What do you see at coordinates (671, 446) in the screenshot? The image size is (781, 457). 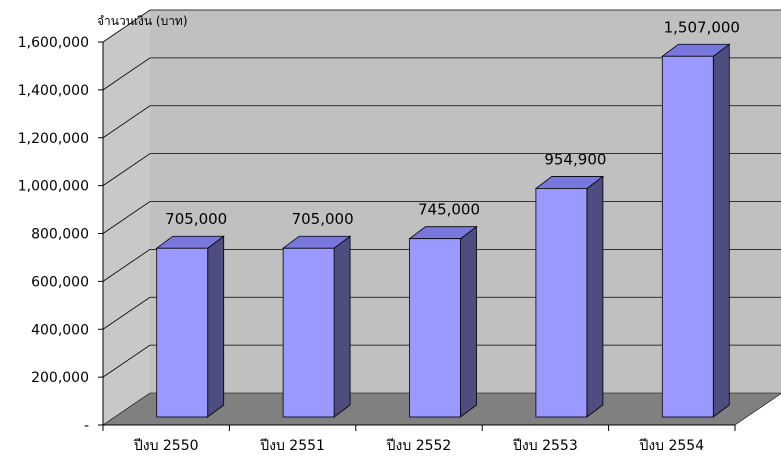 I see `x-tick-label: ปีงบ 2554` at bounding box center [671, 446].